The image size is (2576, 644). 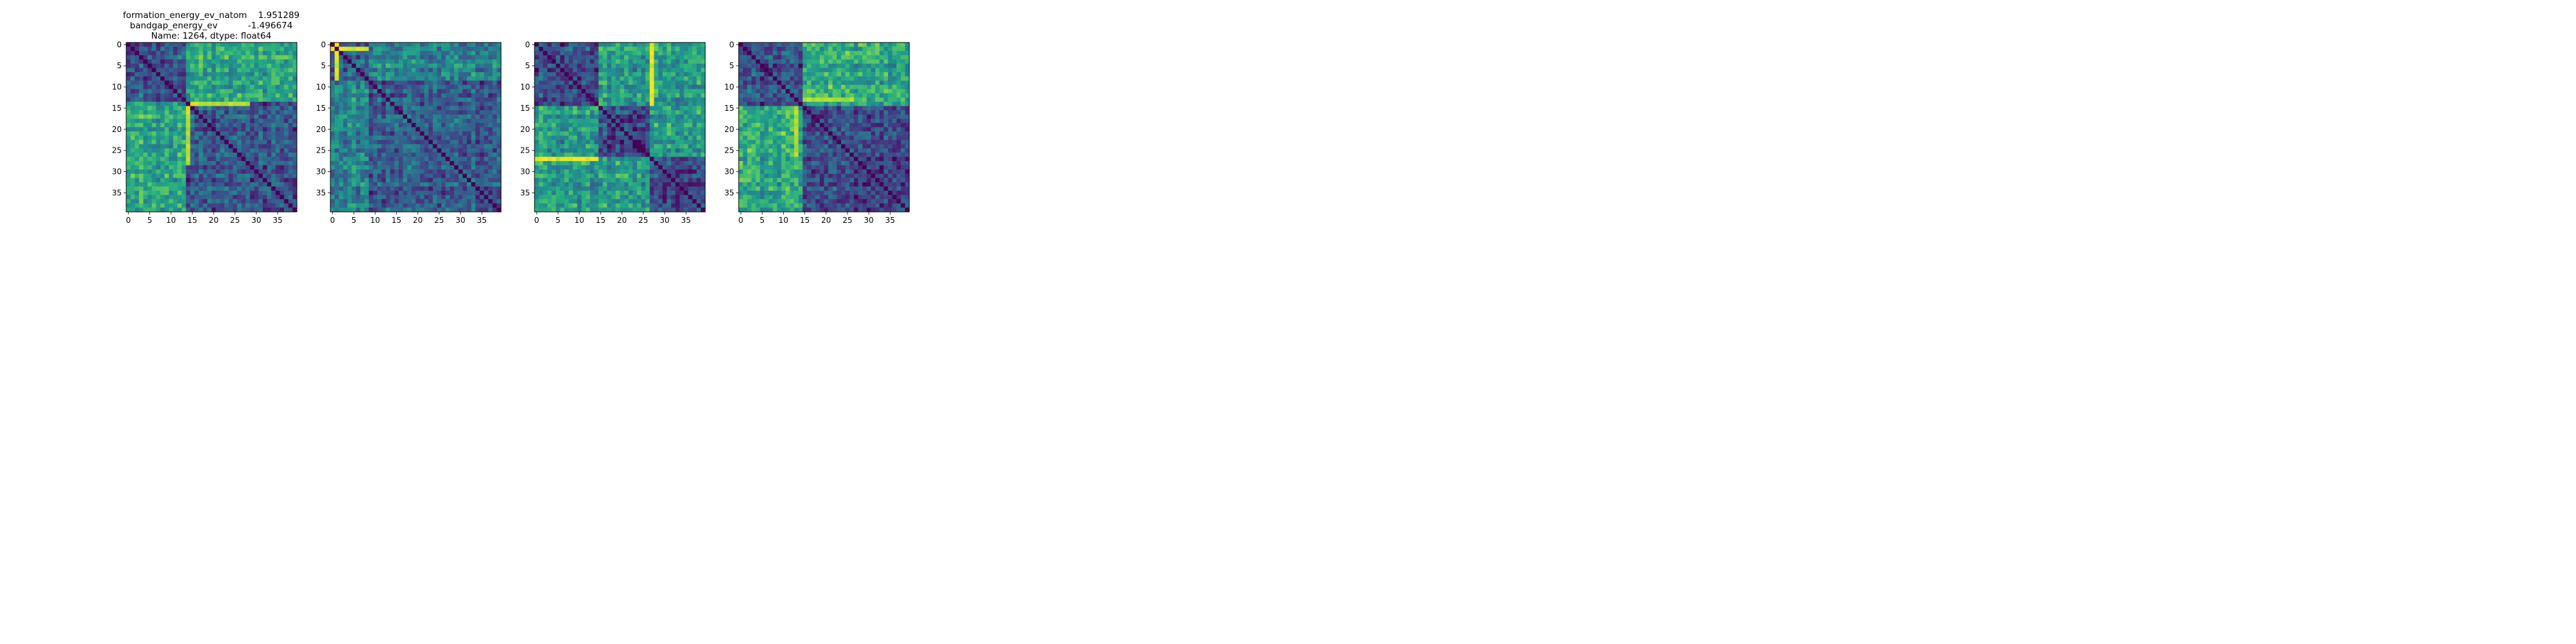 What do you see at coordinates (622, 221) in the screenshot?
I see `x-tick-label: 20` at bounding box center [622, 221].